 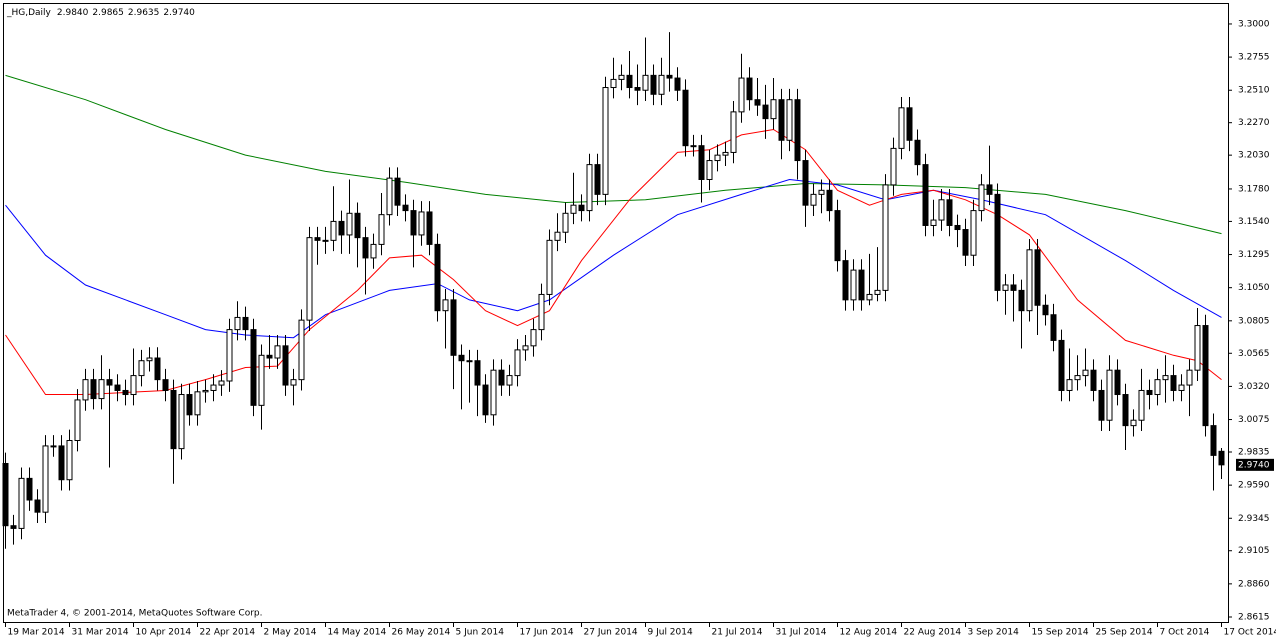 What do you see at coordinates (179, 13) in the screenshot?
I see `close-value: 2.9740` at bounding box center [179, 13].